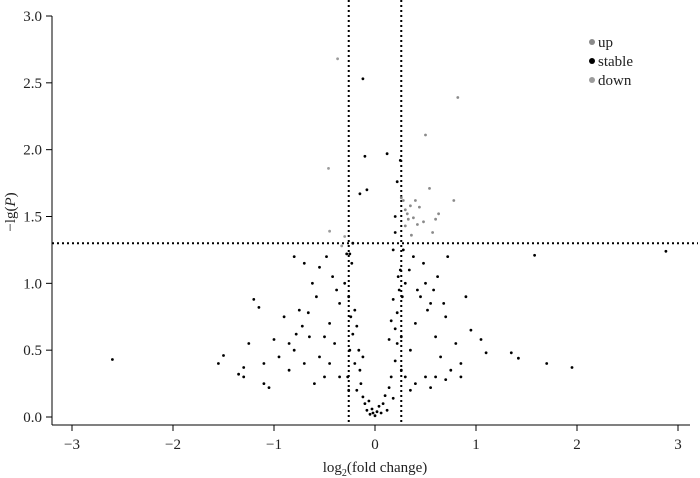 Image resolution: width=700 pixels, height=478 pixels. I want to click on x-axis-title: log2(fold change), so click(375, 469).